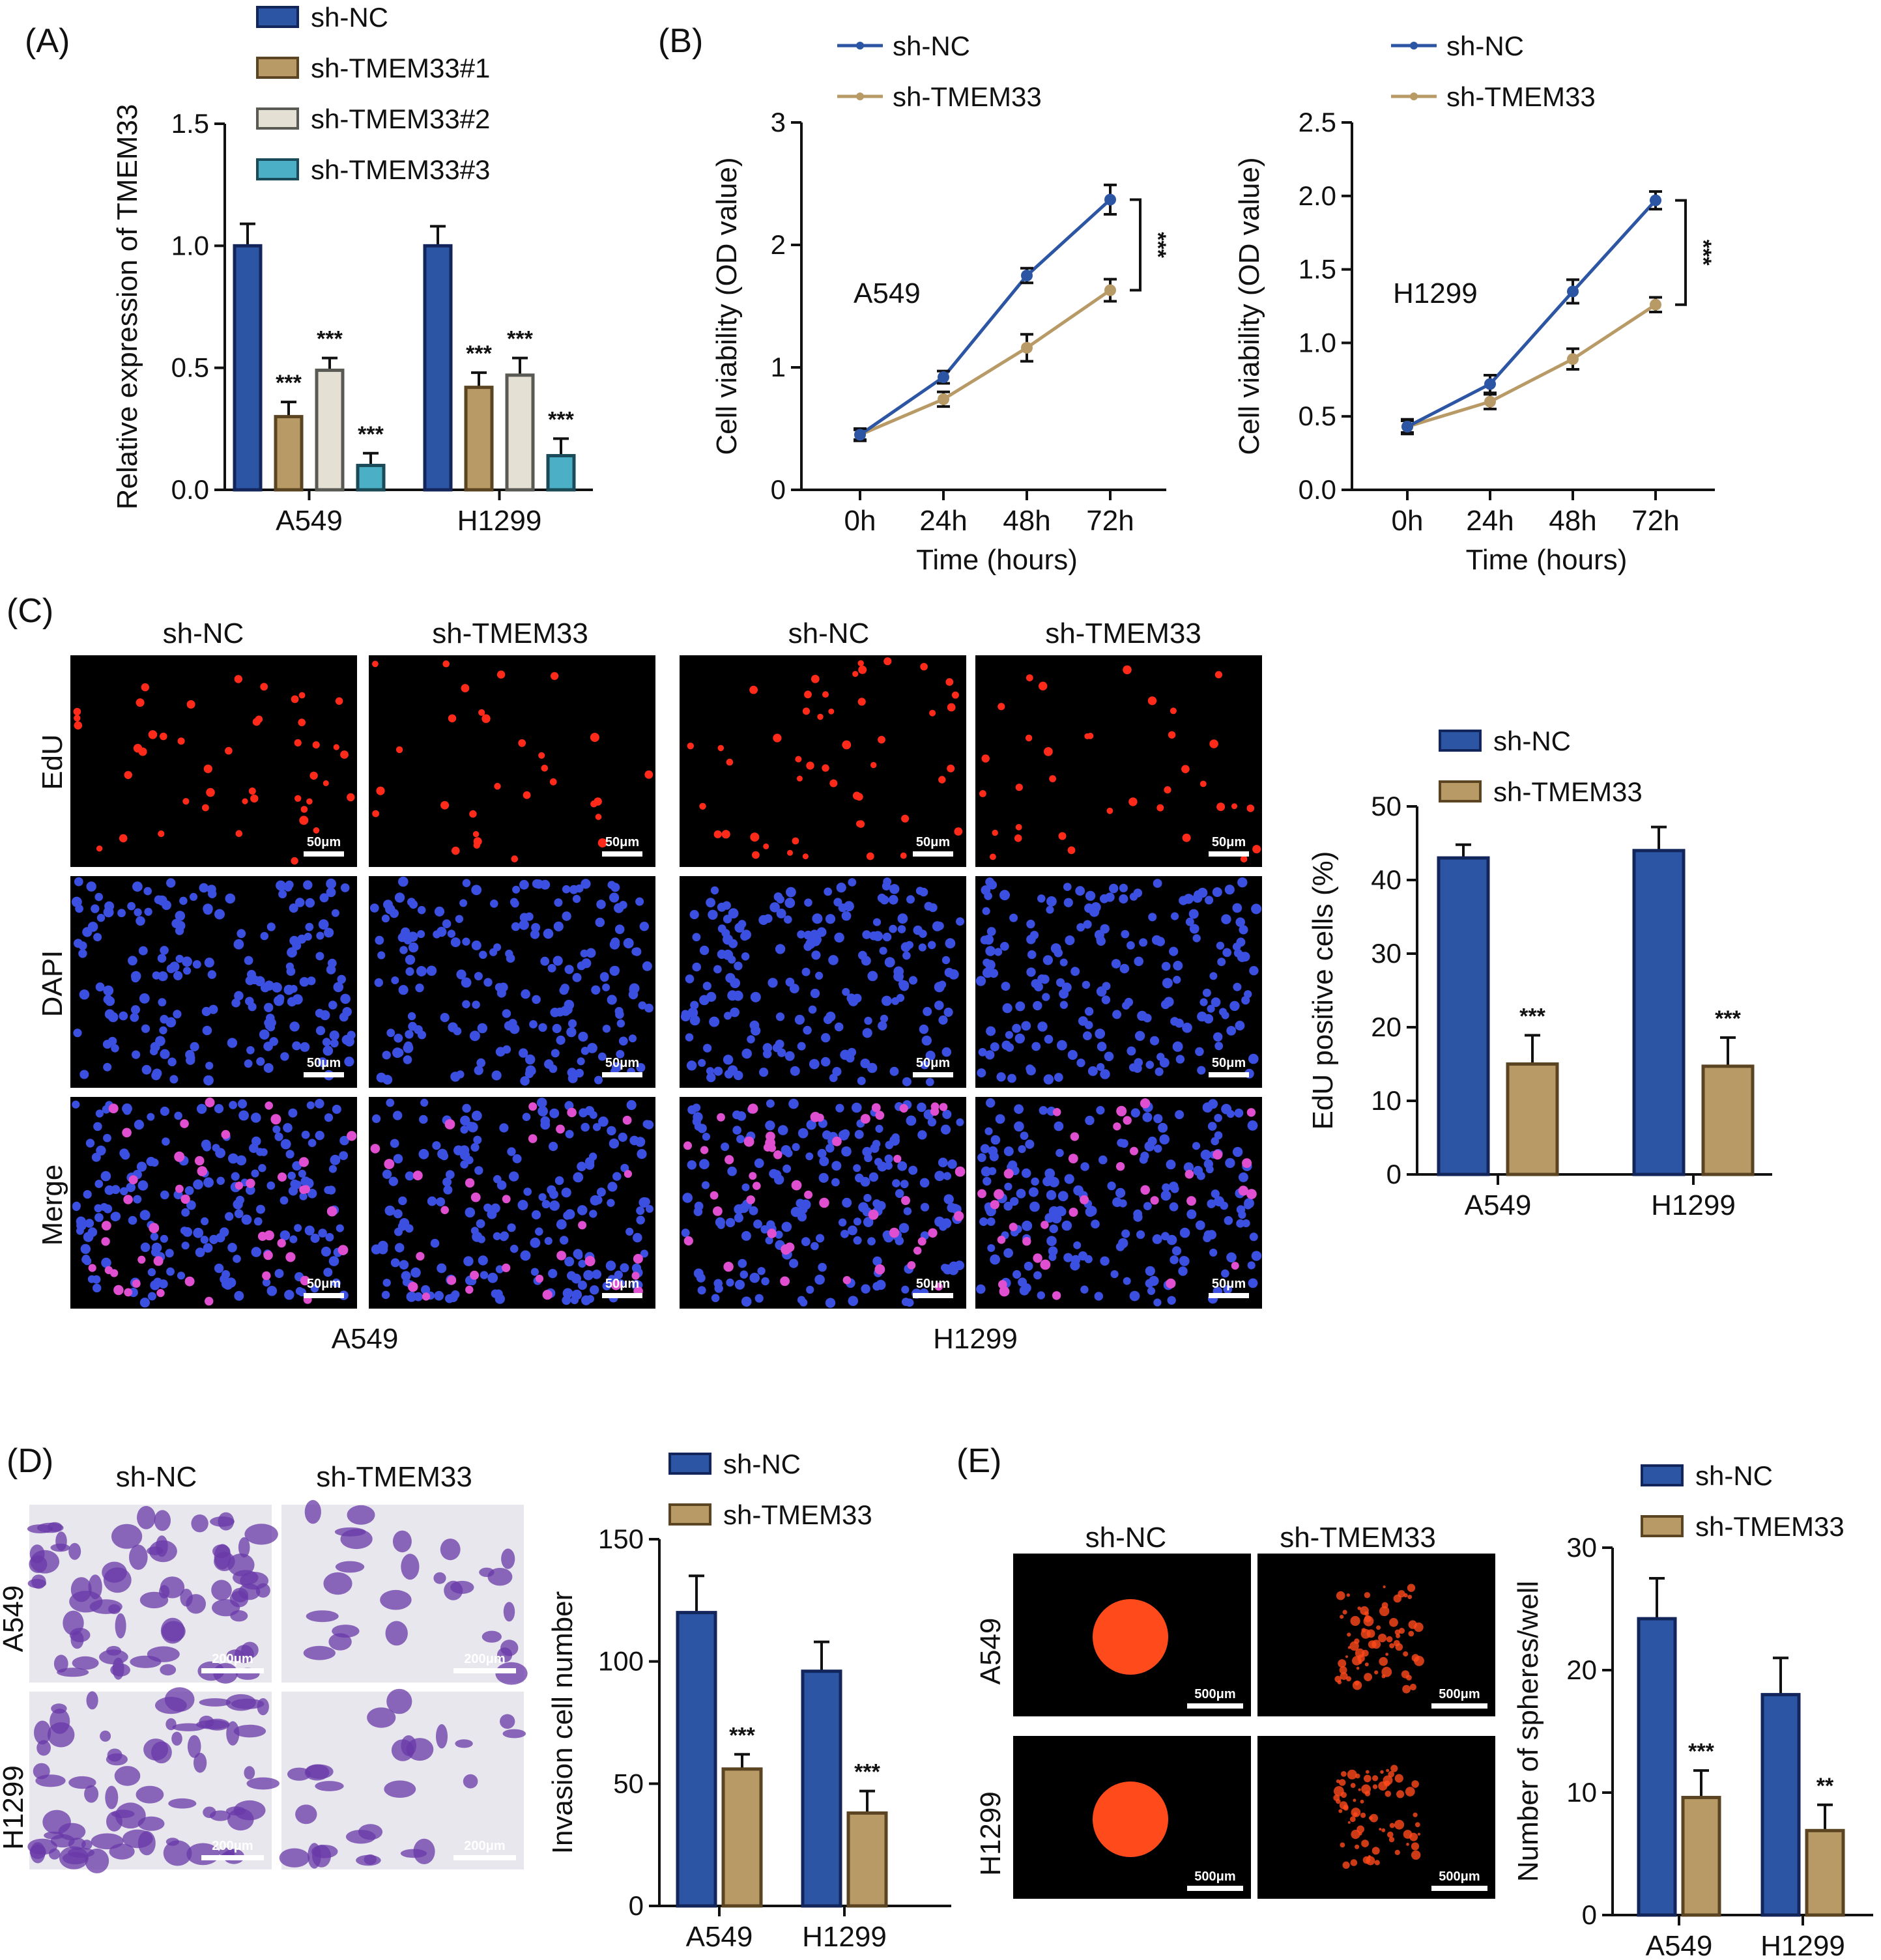 The width and height of the screenshot is (1881, 1960). What do you see at coordinates (484, 1670) in the screenshot?
I see `scale-bar-icon` at bounding box center [484, 1670].